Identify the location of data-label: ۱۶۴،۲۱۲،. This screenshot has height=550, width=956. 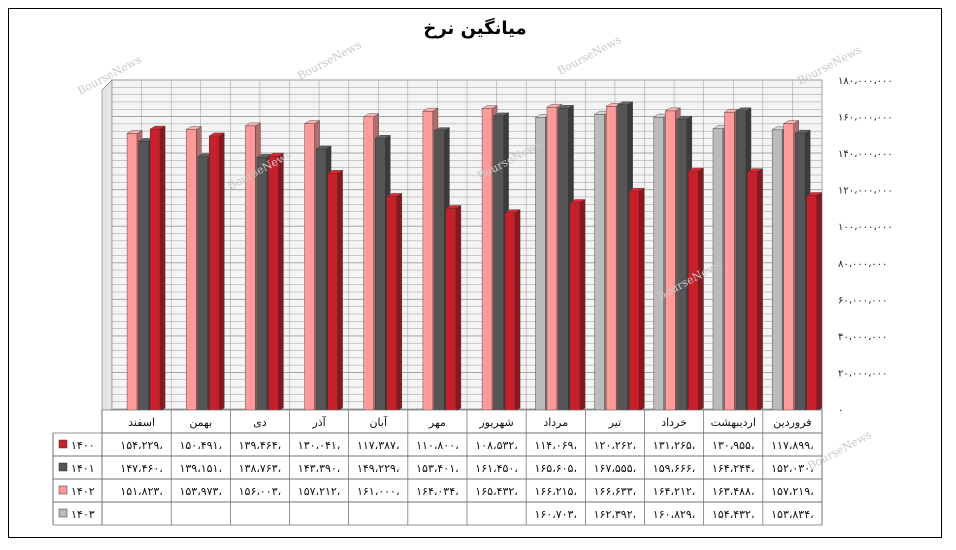
(674, 491).